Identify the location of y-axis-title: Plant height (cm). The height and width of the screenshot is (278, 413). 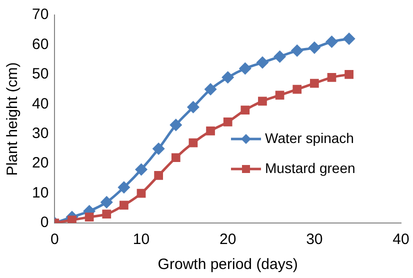
(13, 119).